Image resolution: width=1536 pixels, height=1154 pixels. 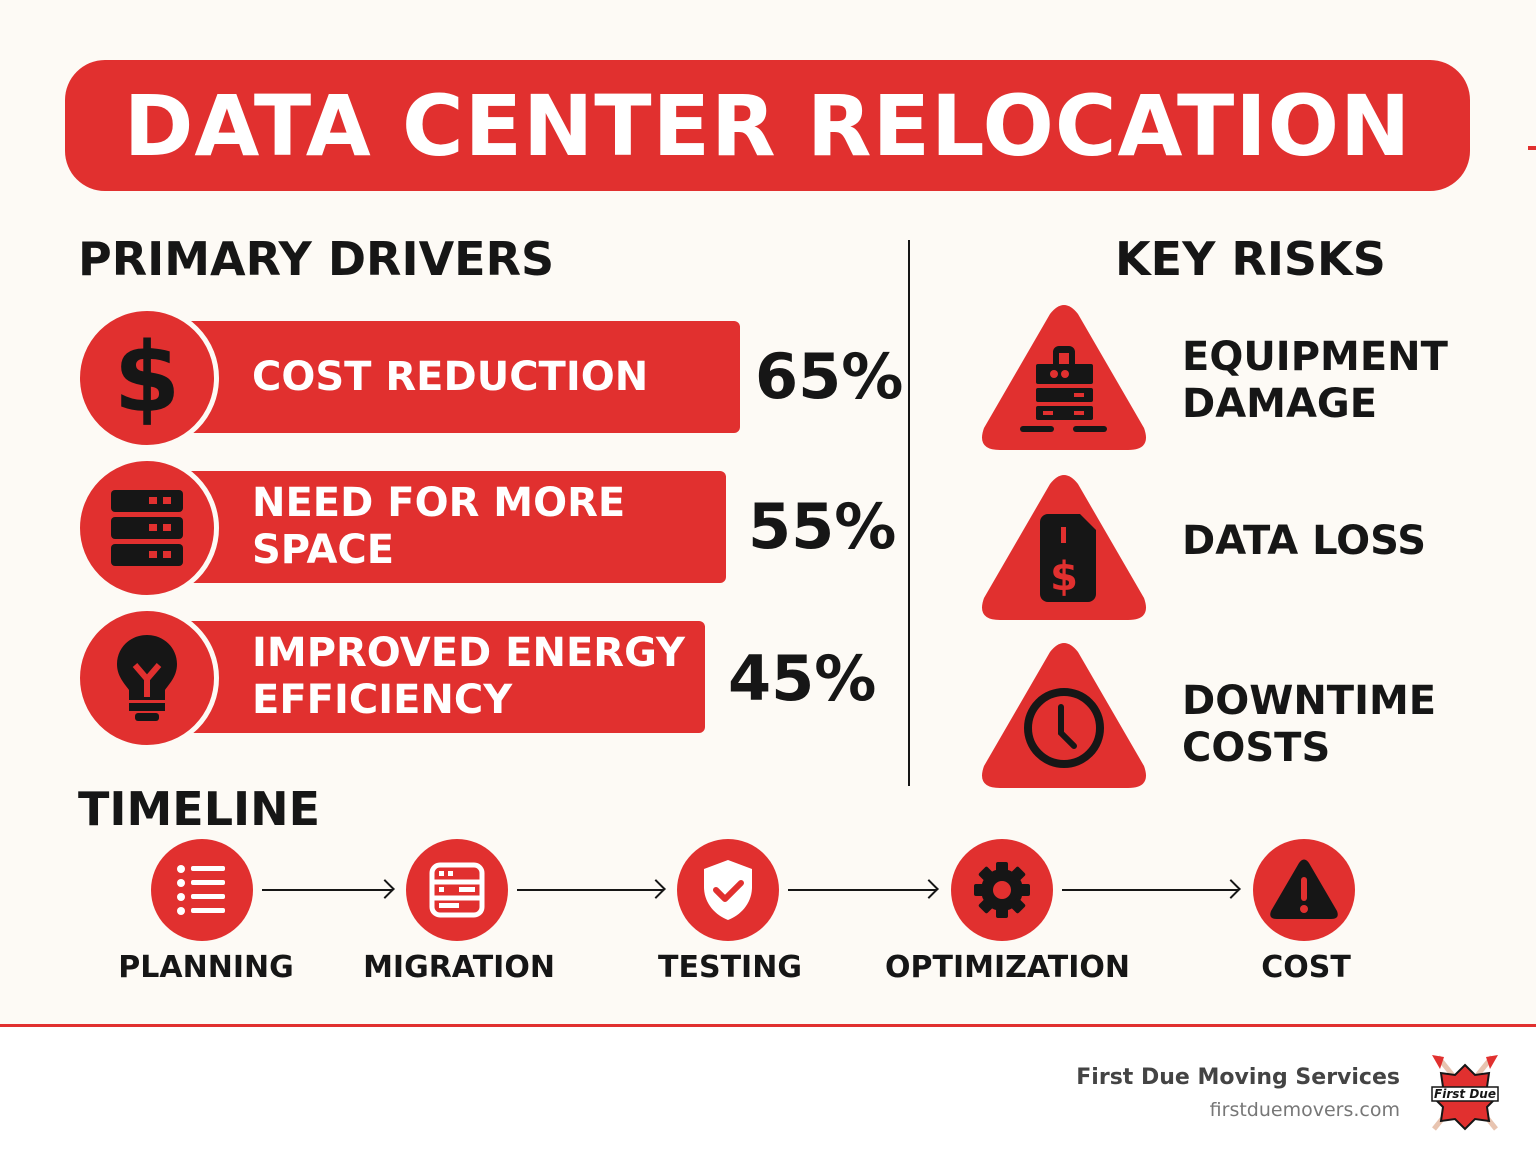 I want to click on driver-bar-energy-efficiency: IMPROVED ENERGY EFFICIENCY, so click(x=447, y=677).